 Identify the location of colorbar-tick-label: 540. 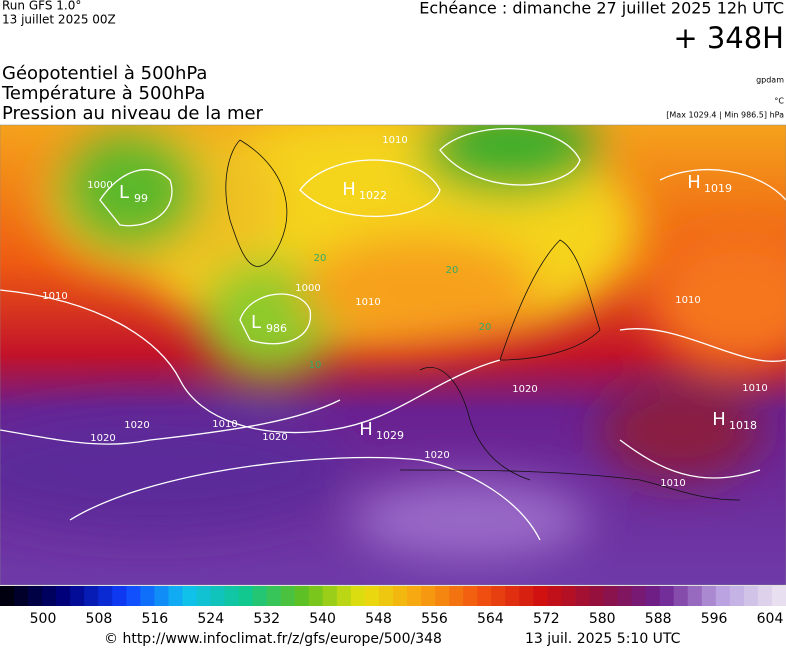
(322, 619).